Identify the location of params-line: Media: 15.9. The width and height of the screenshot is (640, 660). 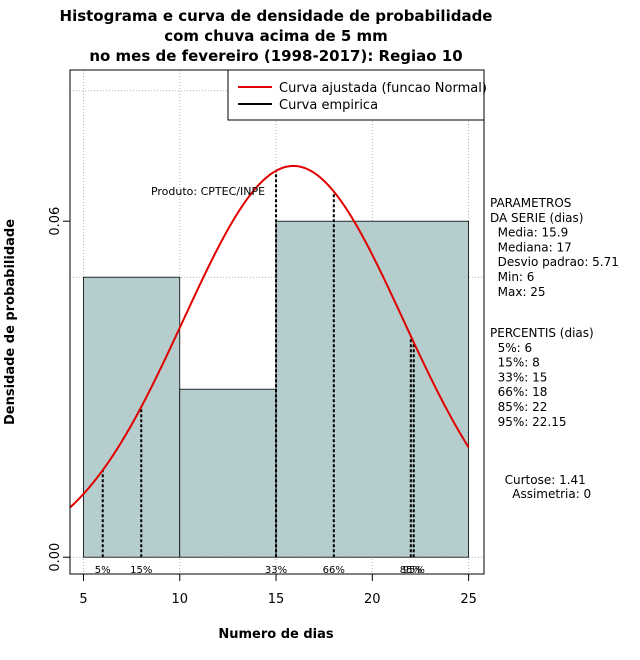
(529, 233).